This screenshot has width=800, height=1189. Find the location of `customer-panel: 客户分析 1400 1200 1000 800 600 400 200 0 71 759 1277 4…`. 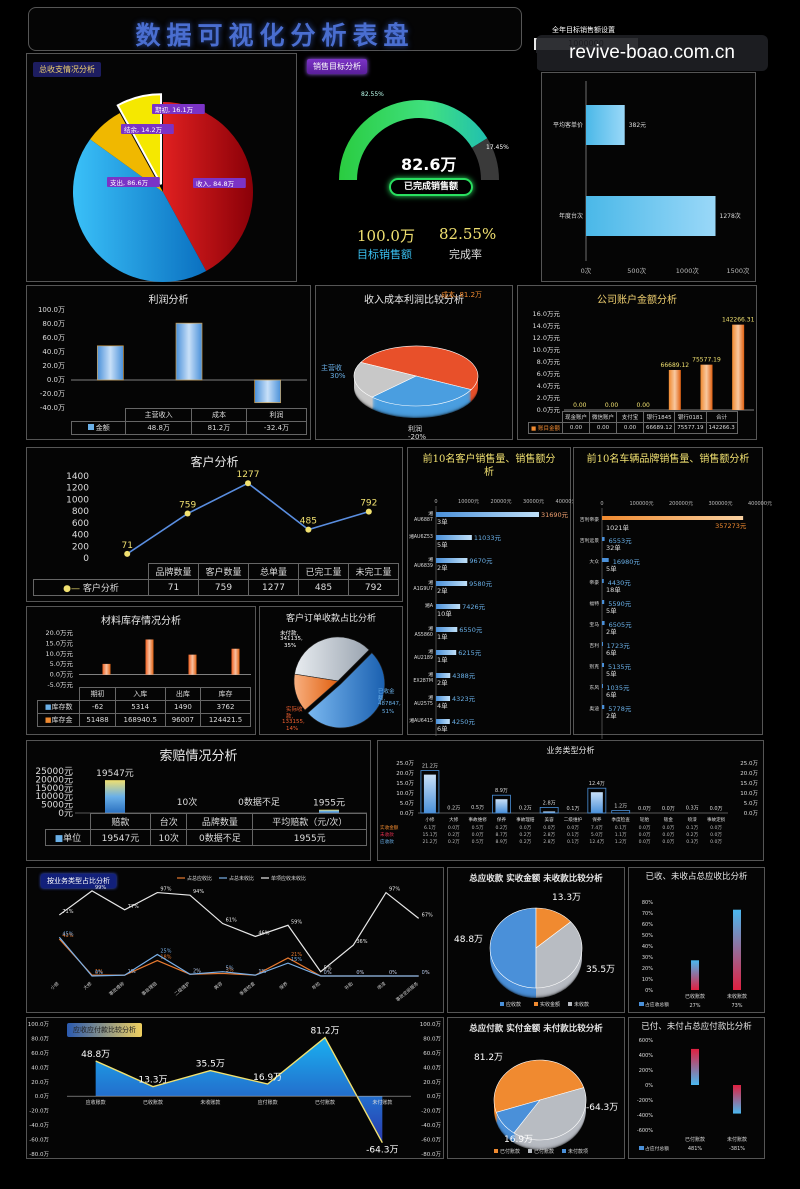

customer-panel: 客户分析 1400 1200 1000 800 600 400 200 0 71 759 1277 4… is located at coordinates (214, 524).